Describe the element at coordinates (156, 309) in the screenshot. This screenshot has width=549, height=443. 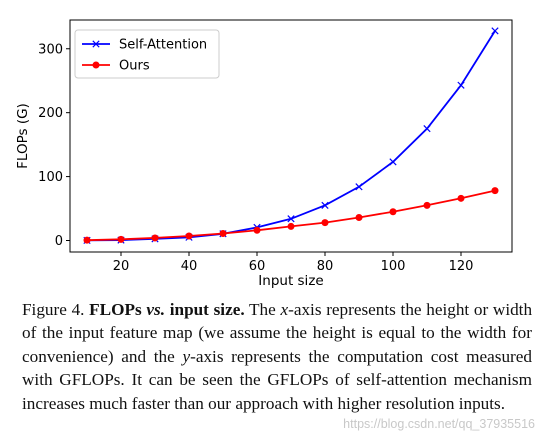
I see `caption-title-vs: vs.` at that location.